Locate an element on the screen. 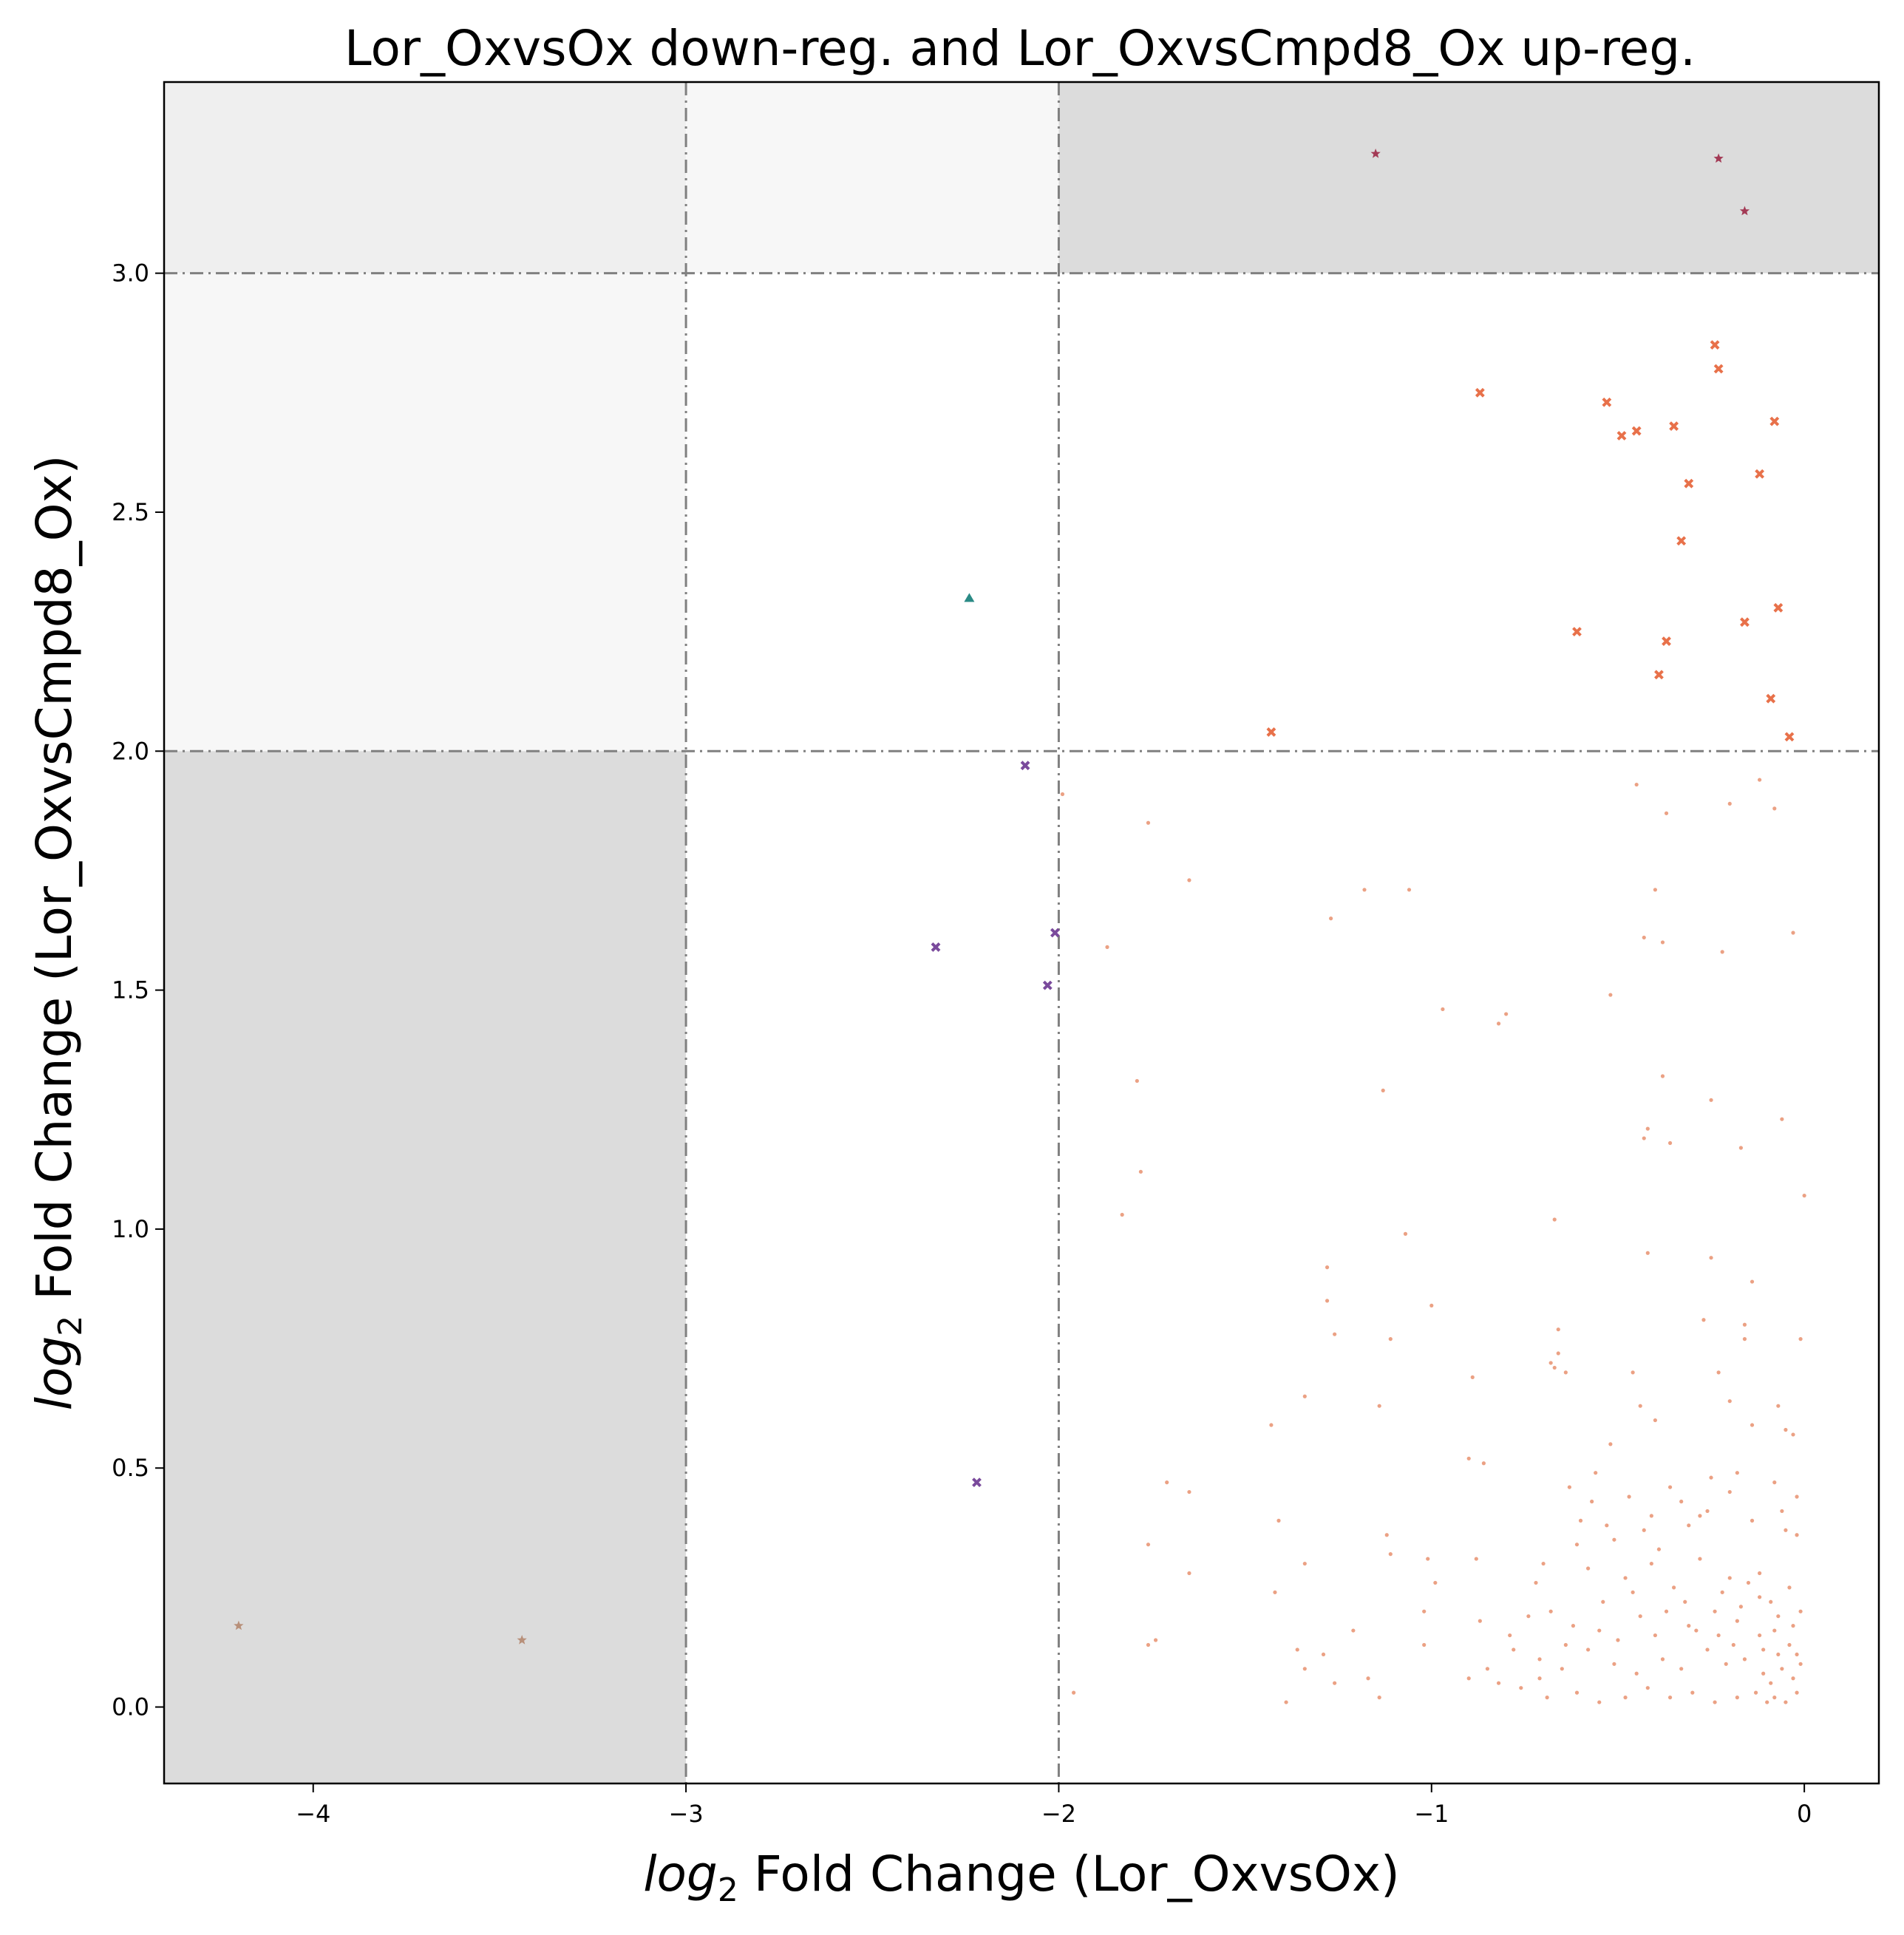 The image size is (1904, 1935). y-axis-label-subscript: 2 is located at coordinates (70, 1326).